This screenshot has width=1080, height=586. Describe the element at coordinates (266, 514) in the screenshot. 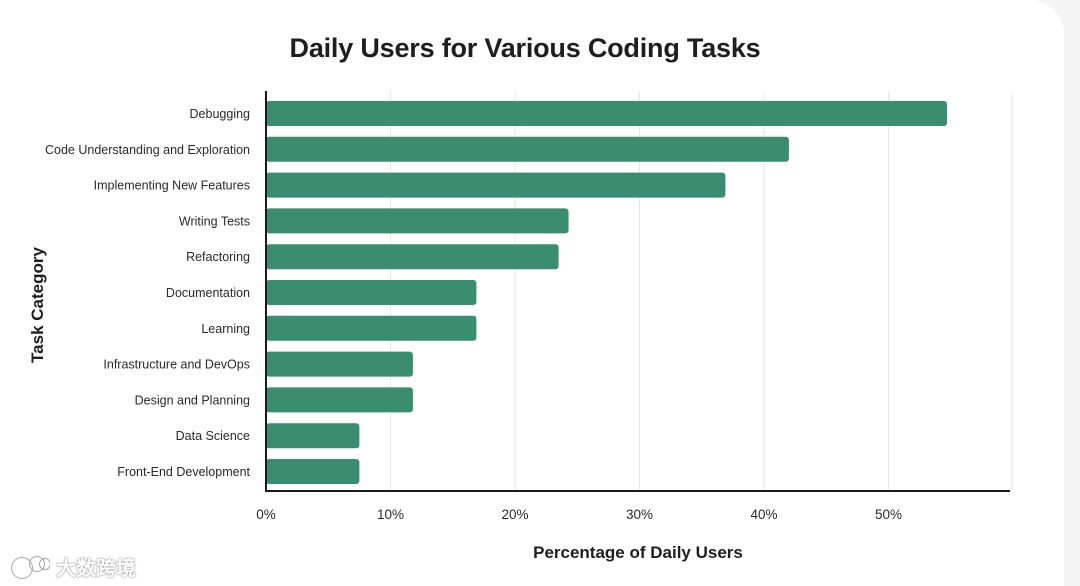

I see `x-tick-label: 0%` at that location.